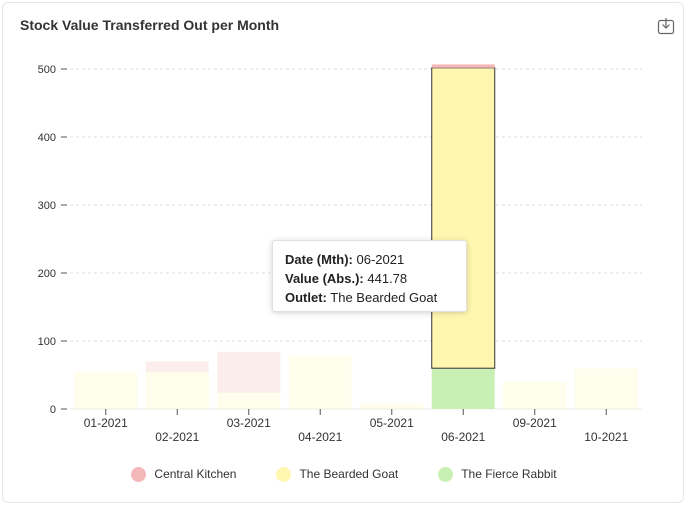 The image size is (688, 507). What do you see at coordinates (349, 474) in the screenshot?
I see `legend-label-the-bearded-goat: The Bearded Goat` at bounding box center [349, 474].